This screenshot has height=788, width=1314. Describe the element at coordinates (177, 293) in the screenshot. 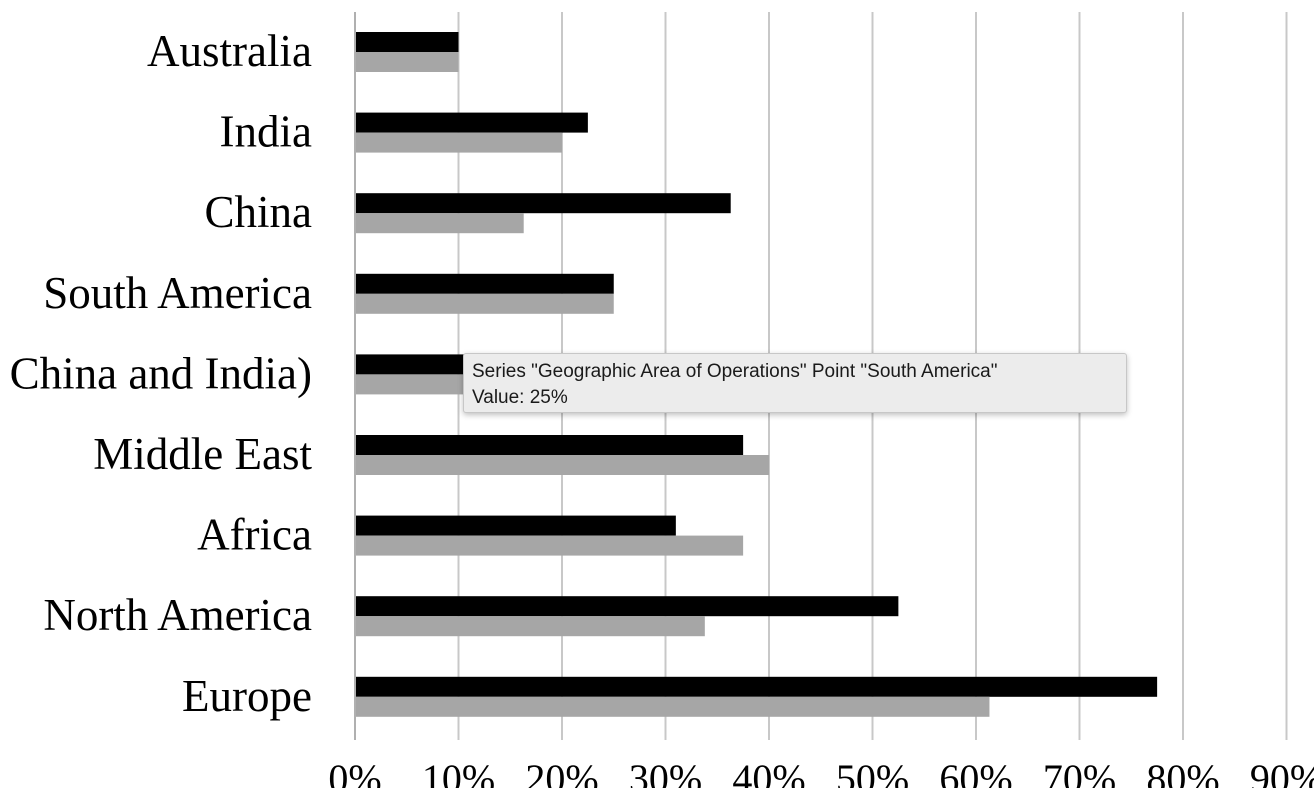

I see `category-label: South America` at that location.